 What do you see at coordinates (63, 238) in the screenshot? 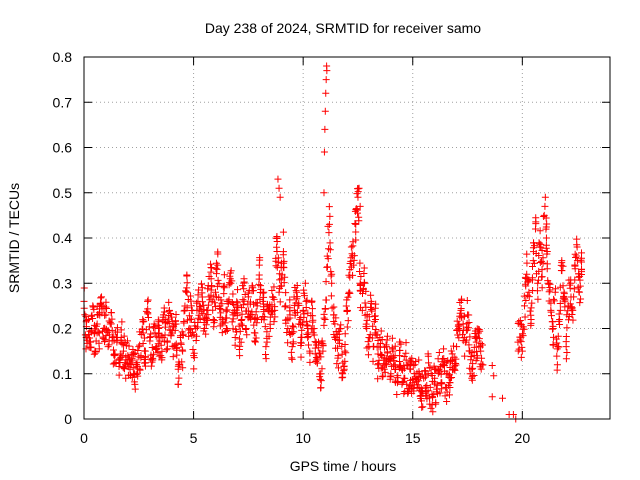
I see `y-tick-label: 0.4` at bounding box center [63, 238].